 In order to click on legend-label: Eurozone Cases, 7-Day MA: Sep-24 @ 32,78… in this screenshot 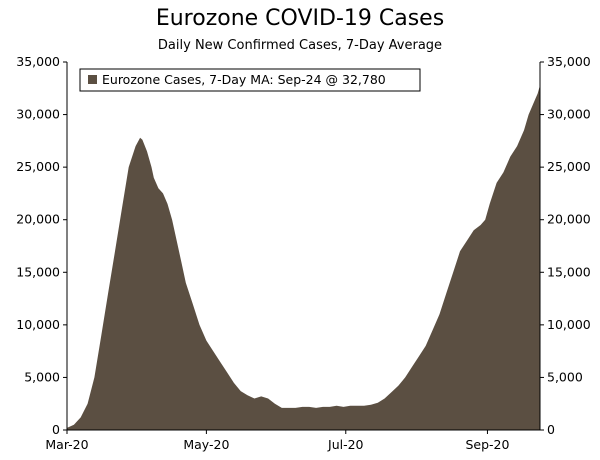, I will do `click(244, 79)`.